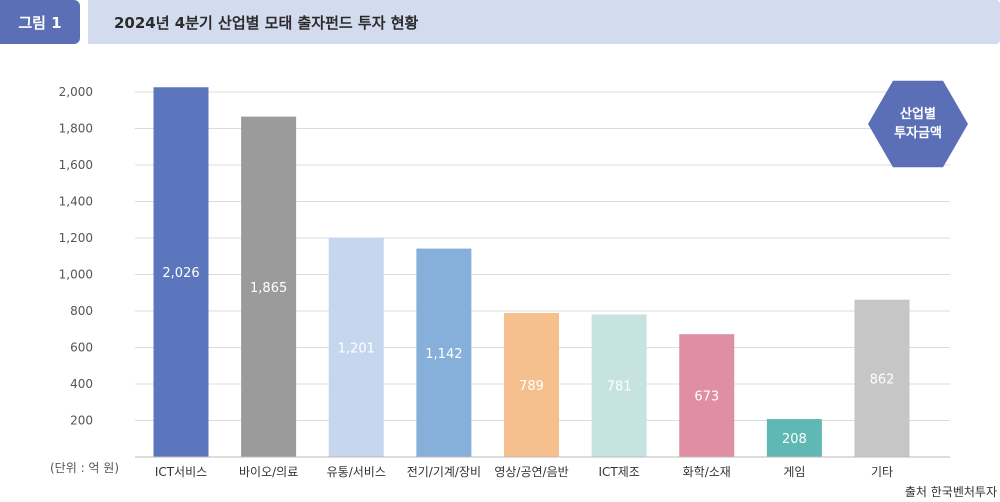 This screenshot has width=1000, height=502. What do you see at coordinates (266, 22) in the screenshot?
I see `chart-title: 2024년 4분기 산업별 모태 출자펀드 투자 현황` at bounding box center [266, 22].